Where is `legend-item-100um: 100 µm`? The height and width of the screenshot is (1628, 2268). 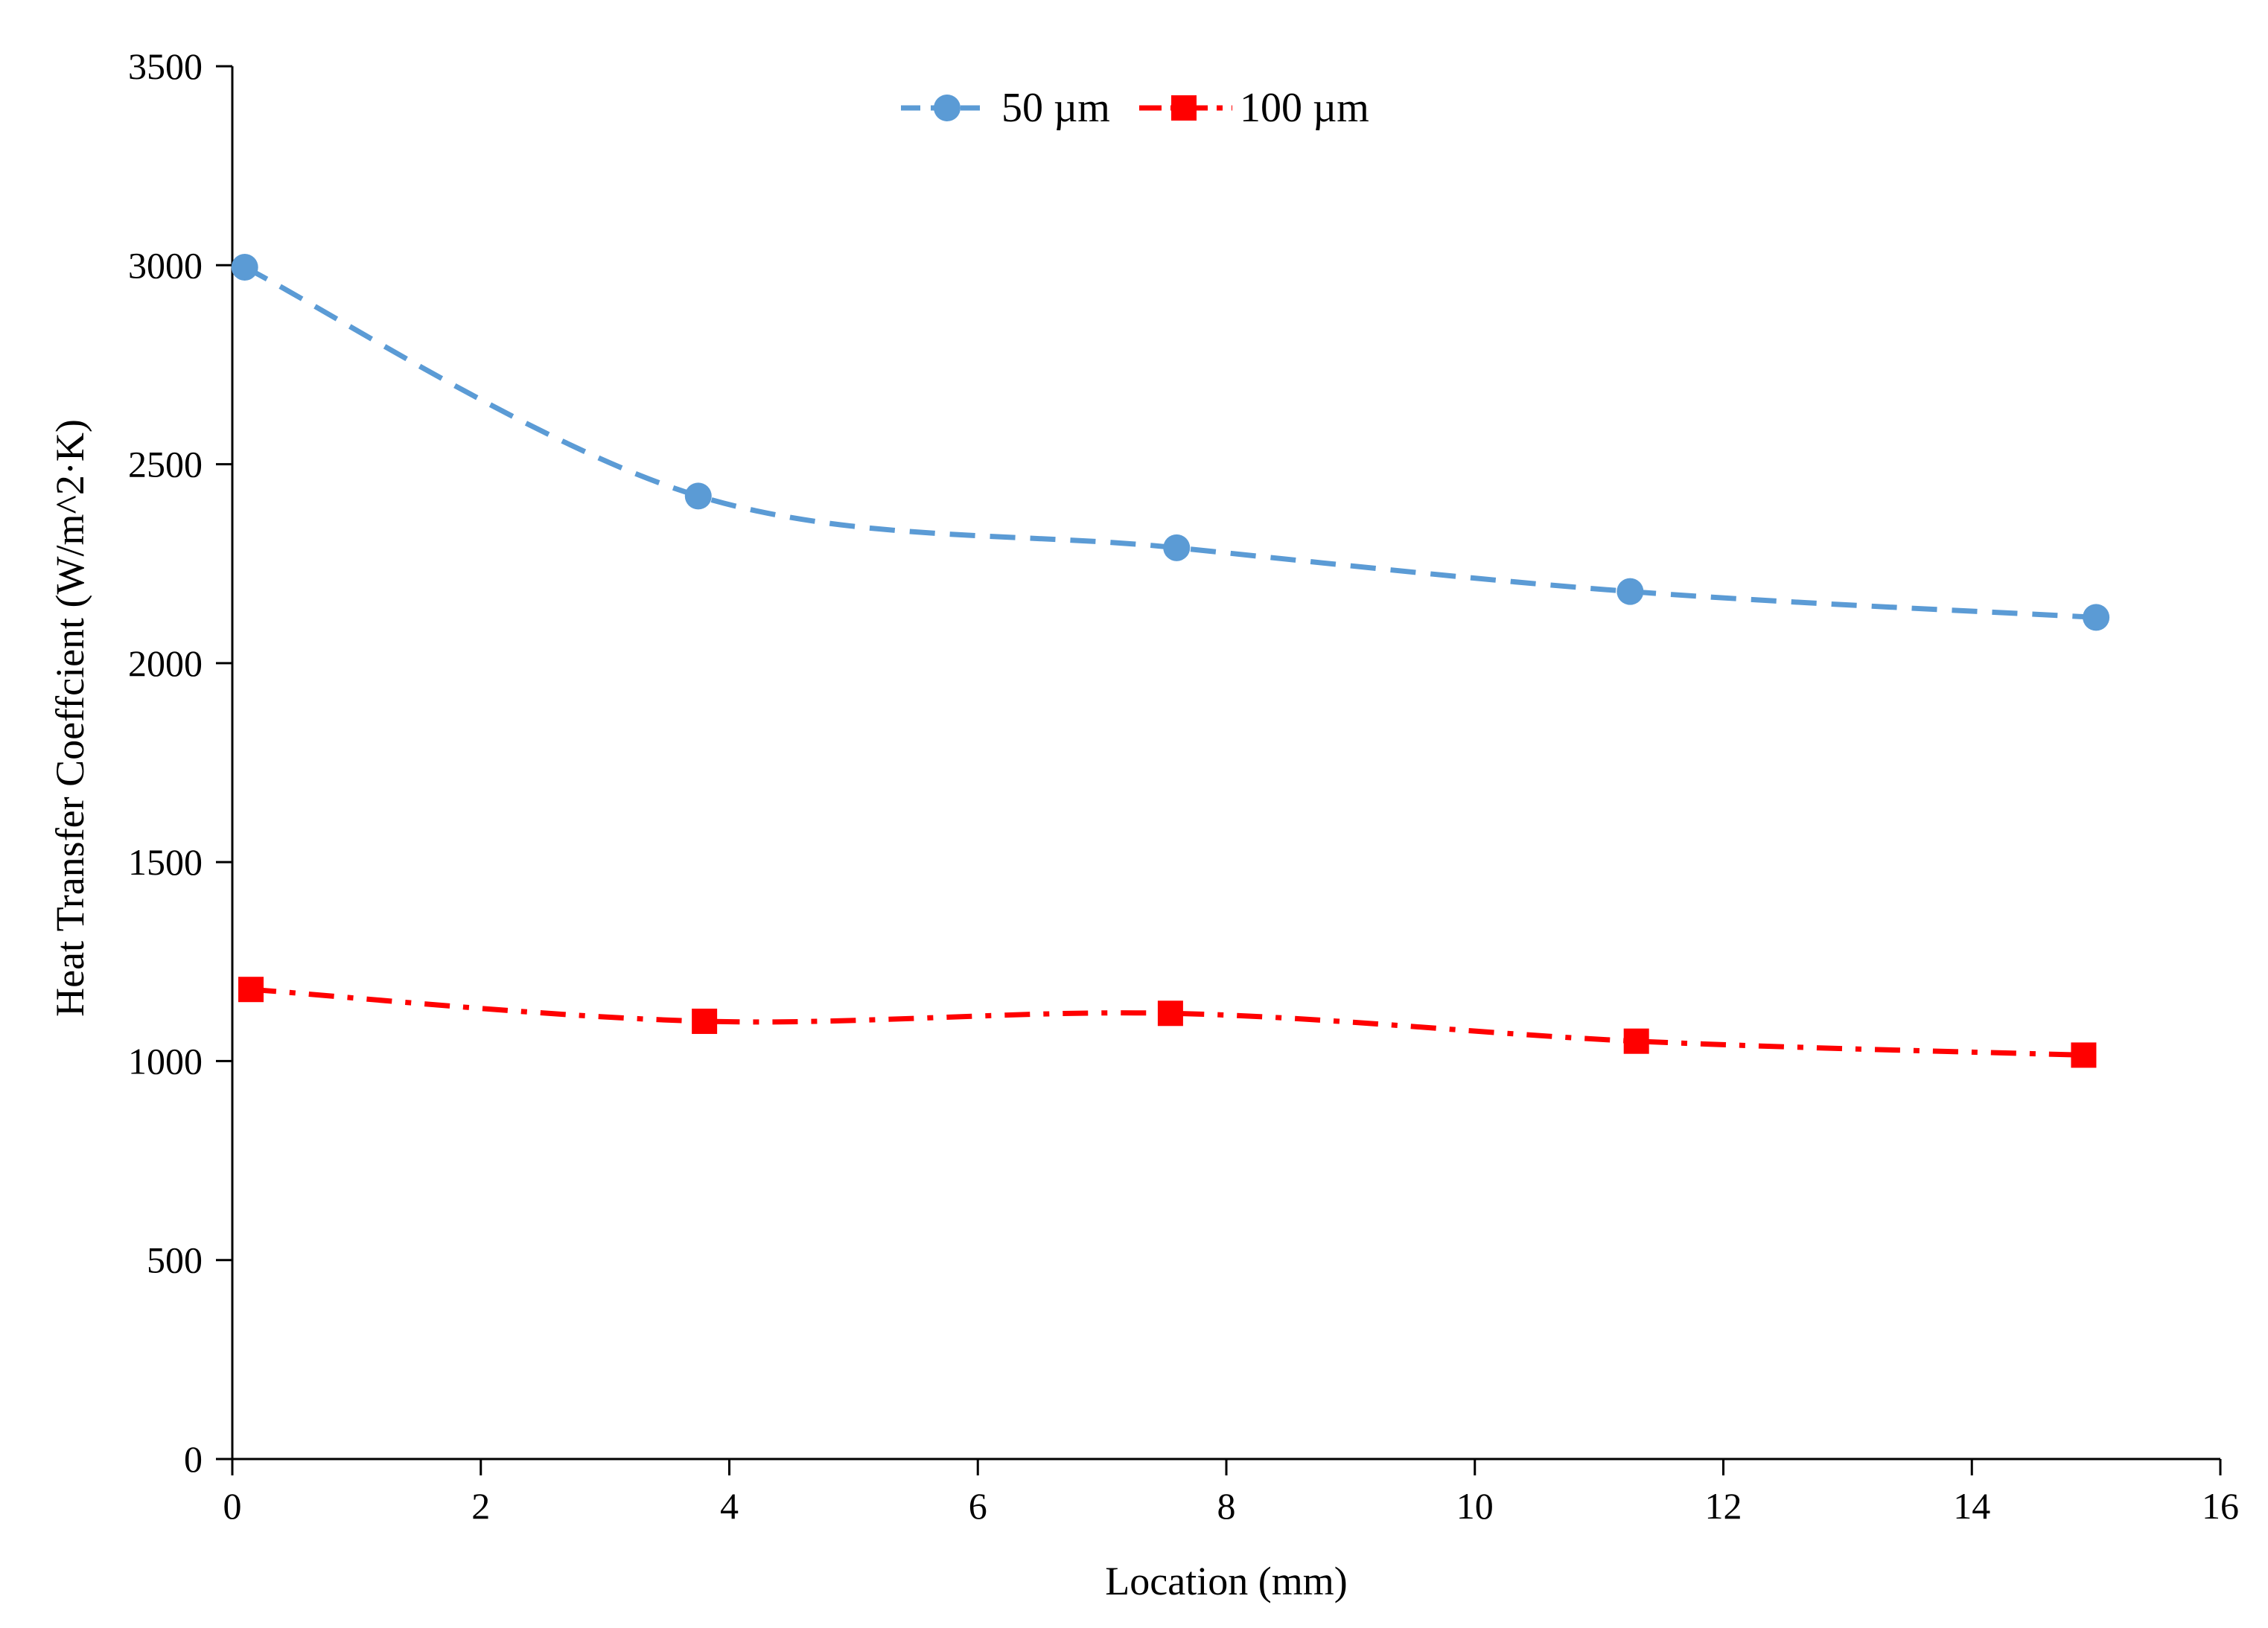 legend-item-100um: 100 µm is located at coordinates (1254, 108).